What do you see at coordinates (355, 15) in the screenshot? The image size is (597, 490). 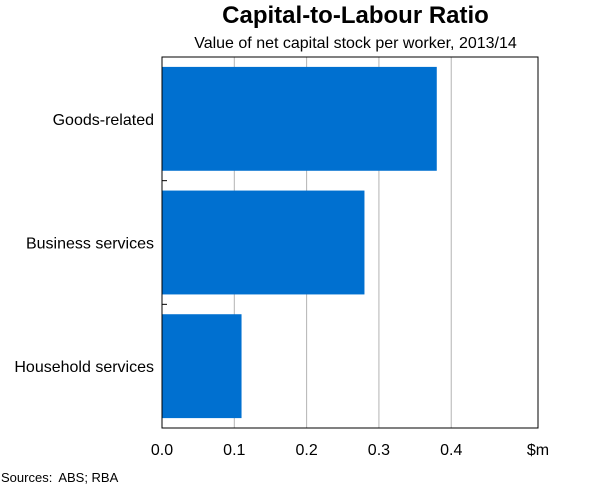 I see `chart-title: Capital-to-Labour Ratio` at bounding box center [355, 15].